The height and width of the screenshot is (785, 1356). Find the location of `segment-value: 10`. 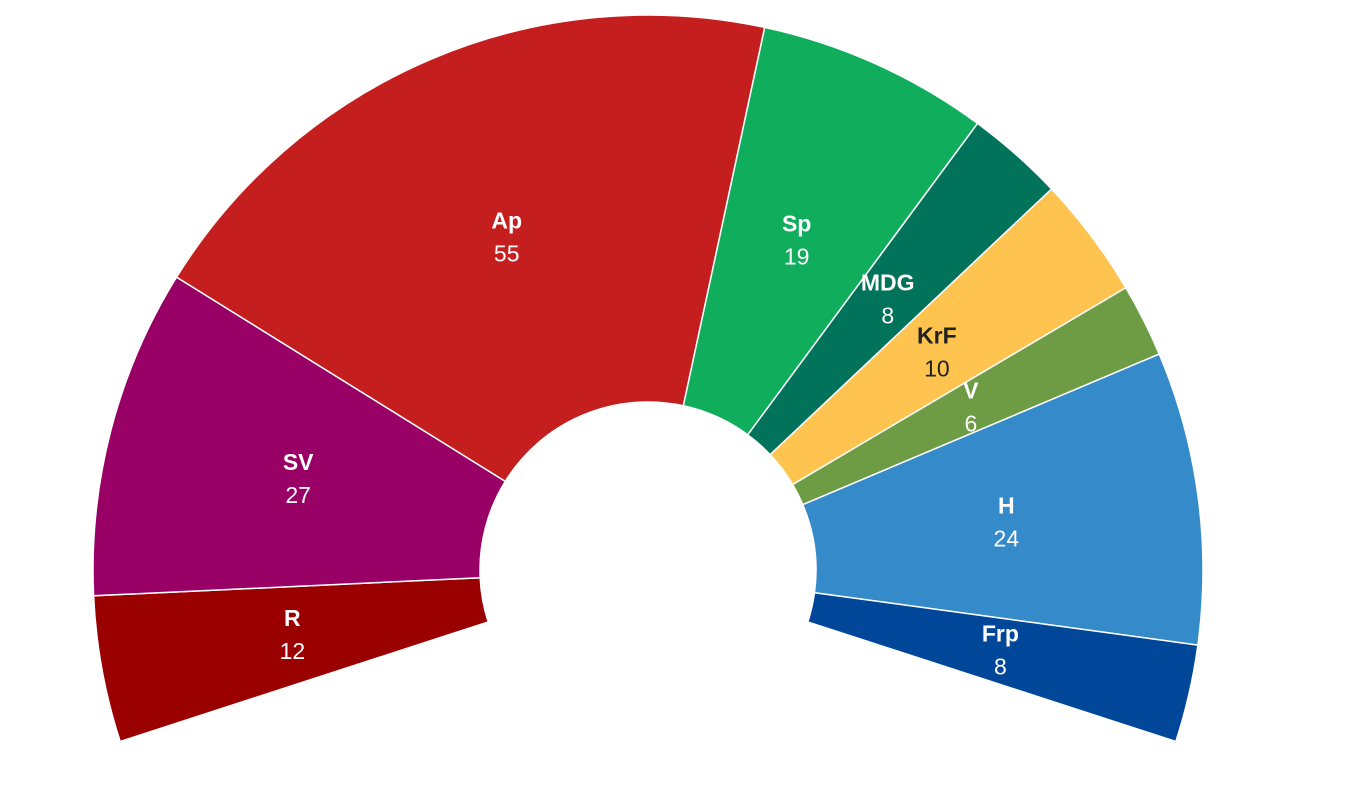

segment-value: 10 is located at coordinates (937, 369).